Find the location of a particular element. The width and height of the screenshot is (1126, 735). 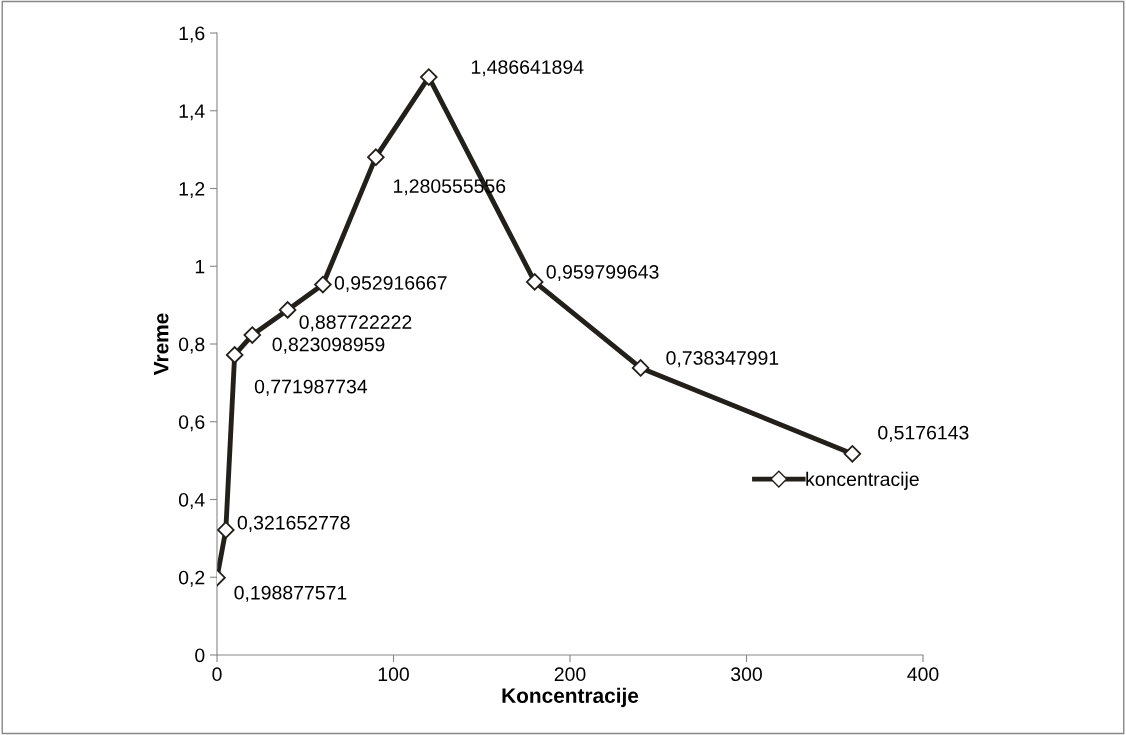

text: 0,771987734 is located at coordinates (311, 387).